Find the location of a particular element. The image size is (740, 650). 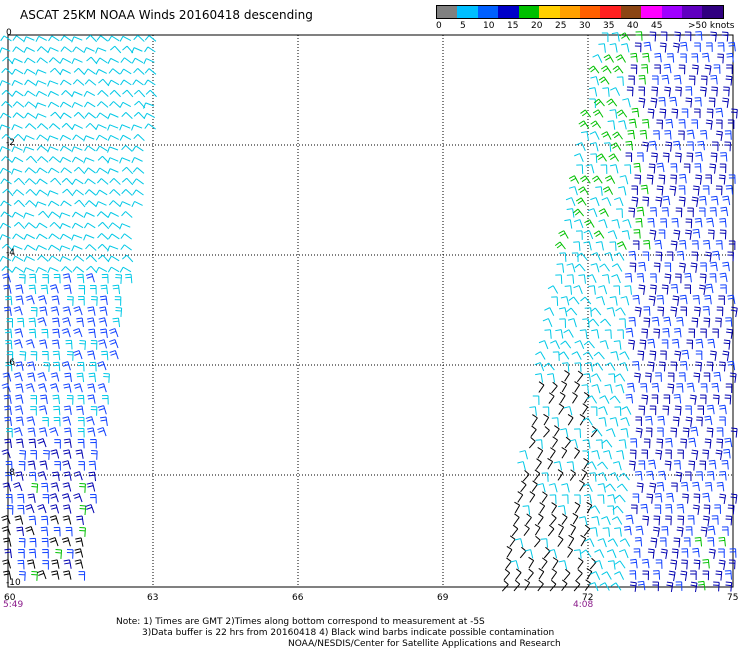

lat-label-m4: -4 is located at coordinates (10, 253).